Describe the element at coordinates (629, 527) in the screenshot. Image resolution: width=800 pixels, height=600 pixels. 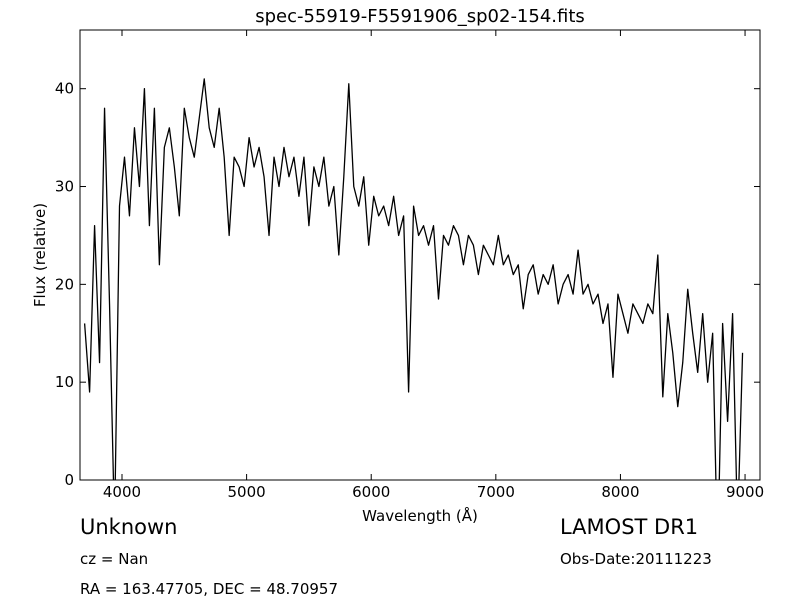
I see `annotation: LAMOST DR1` at that location.